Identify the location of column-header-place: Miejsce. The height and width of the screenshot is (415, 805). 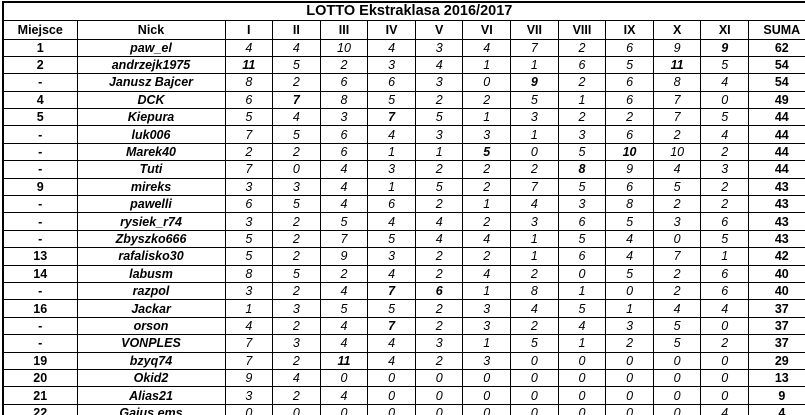
(40, 29).